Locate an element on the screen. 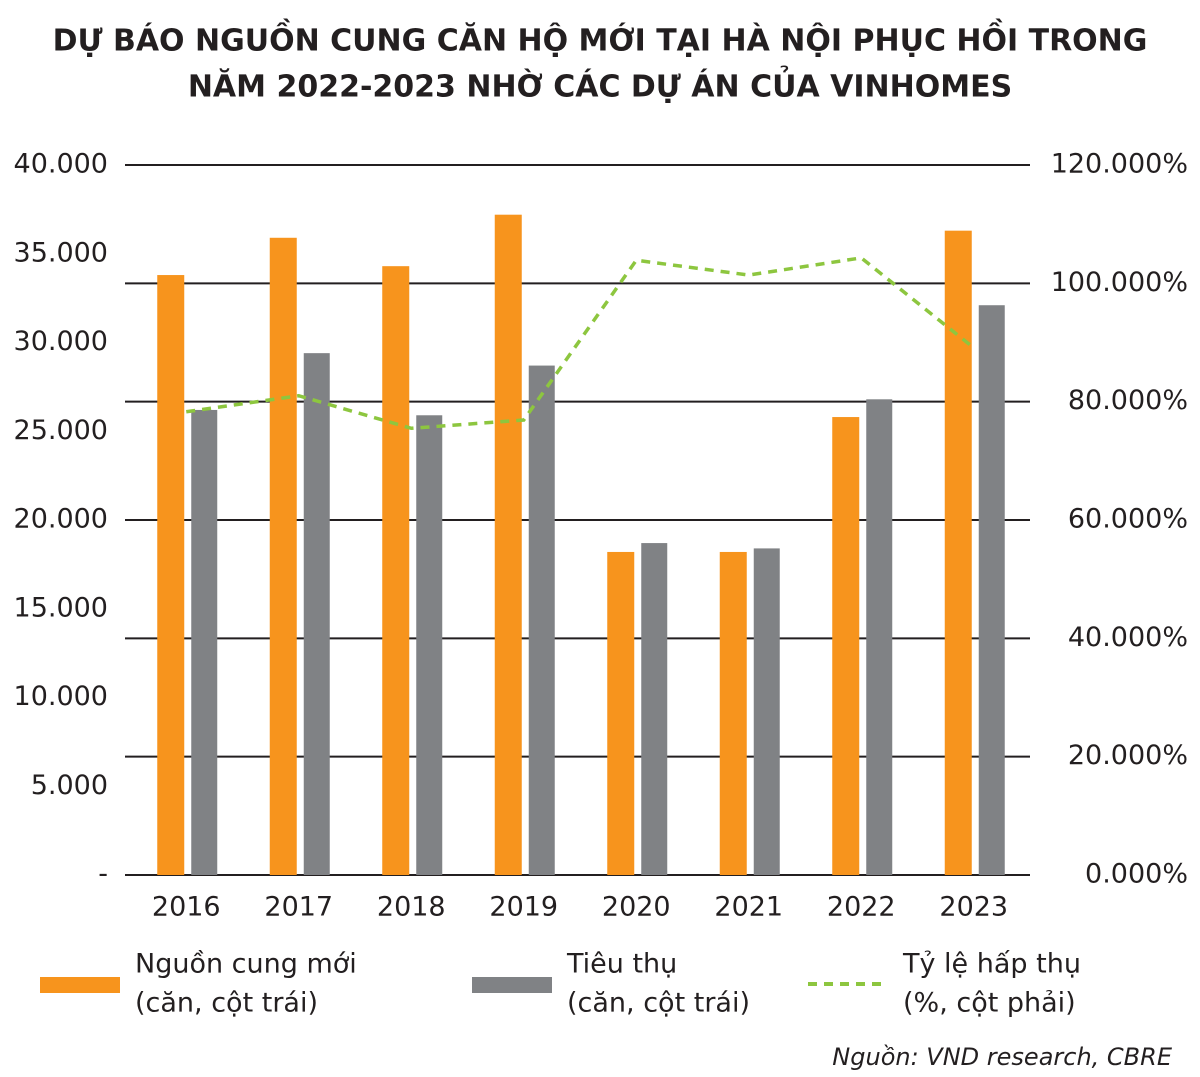  y-tick-label: 30.000 is located at coordinates (61, 341).